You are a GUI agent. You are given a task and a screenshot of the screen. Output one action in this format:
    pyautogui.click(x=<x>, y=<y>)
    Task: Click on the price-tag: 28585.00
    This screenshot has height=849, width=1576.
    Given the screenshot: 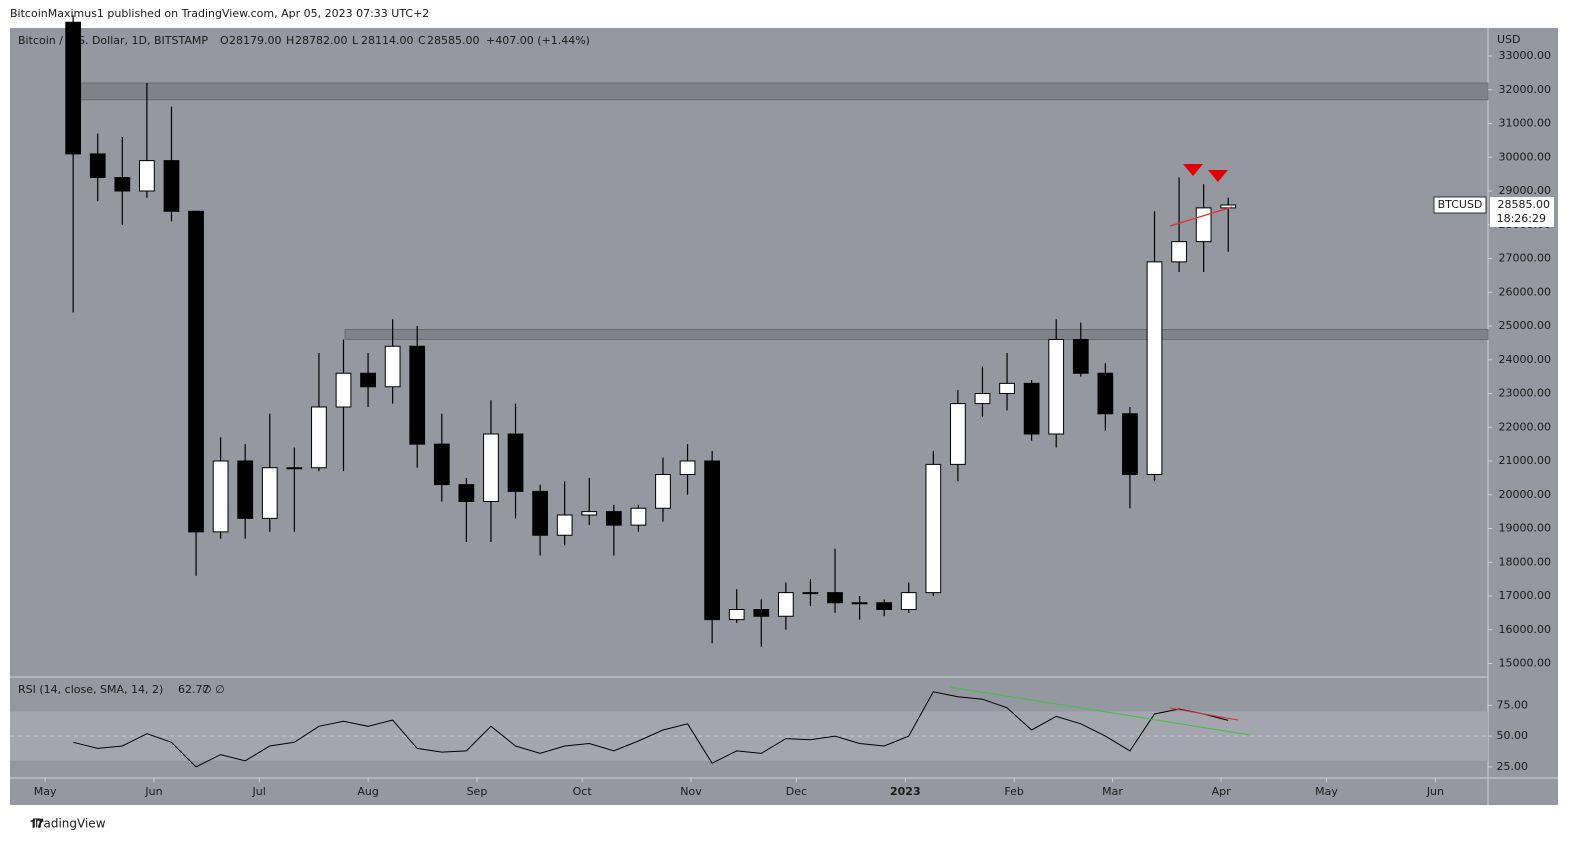 What is the action you would take?
    pyautogui.click(x=1524, y=204)
    